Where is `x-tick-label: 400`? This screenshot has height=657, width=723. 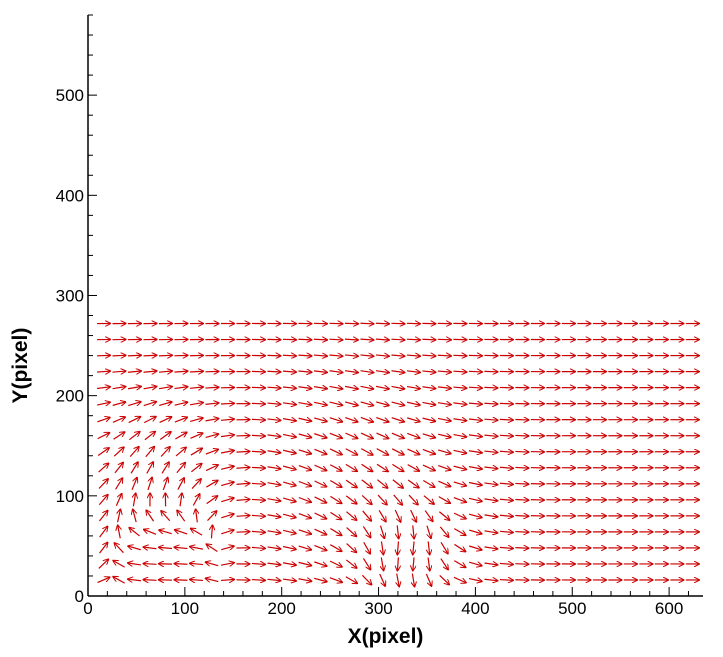
x-tick-label: 400 is located at coordinates (475, 608).